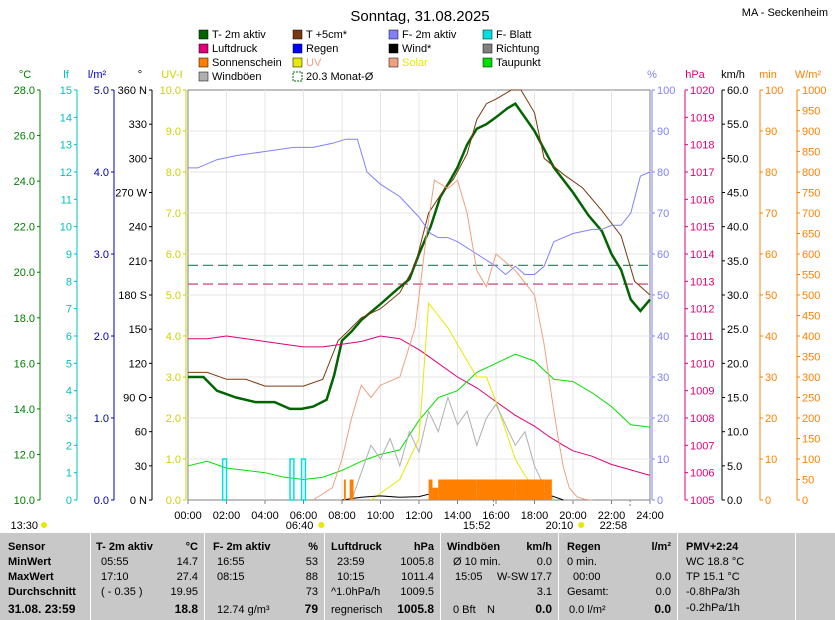 This screenshot has width=835, height=620. Describe the element at coordinates (535, 516) in the screenshot. I see `x-axis-tick: 18:00` at that location.